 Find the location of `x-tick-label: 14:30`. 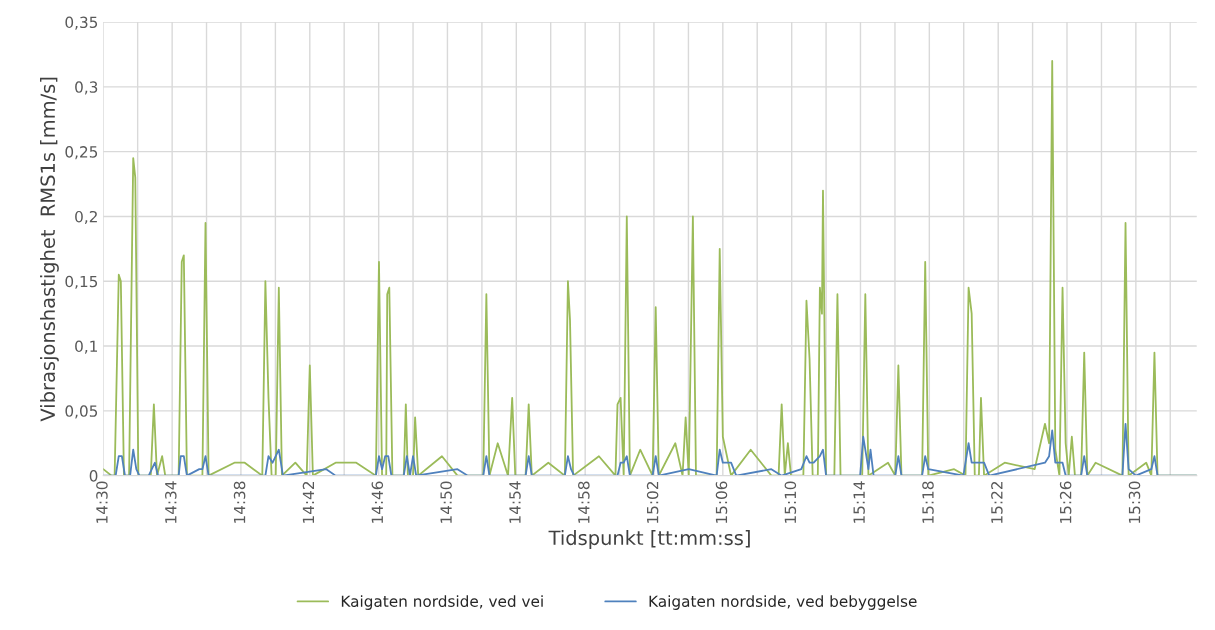

x-tick-label: 14:30 is located at coordinates (102, 502).